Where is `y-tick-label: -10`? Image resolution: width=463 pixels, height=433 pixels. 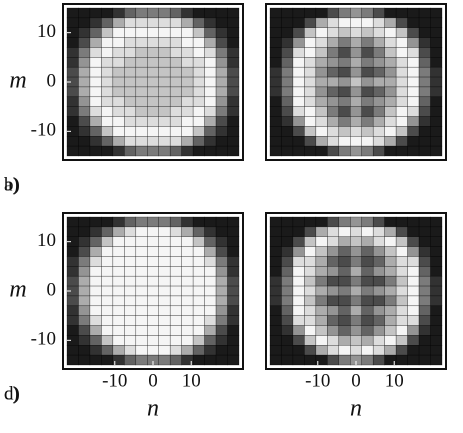
y-tick-label: -10 is located at coordinates (43, 130).